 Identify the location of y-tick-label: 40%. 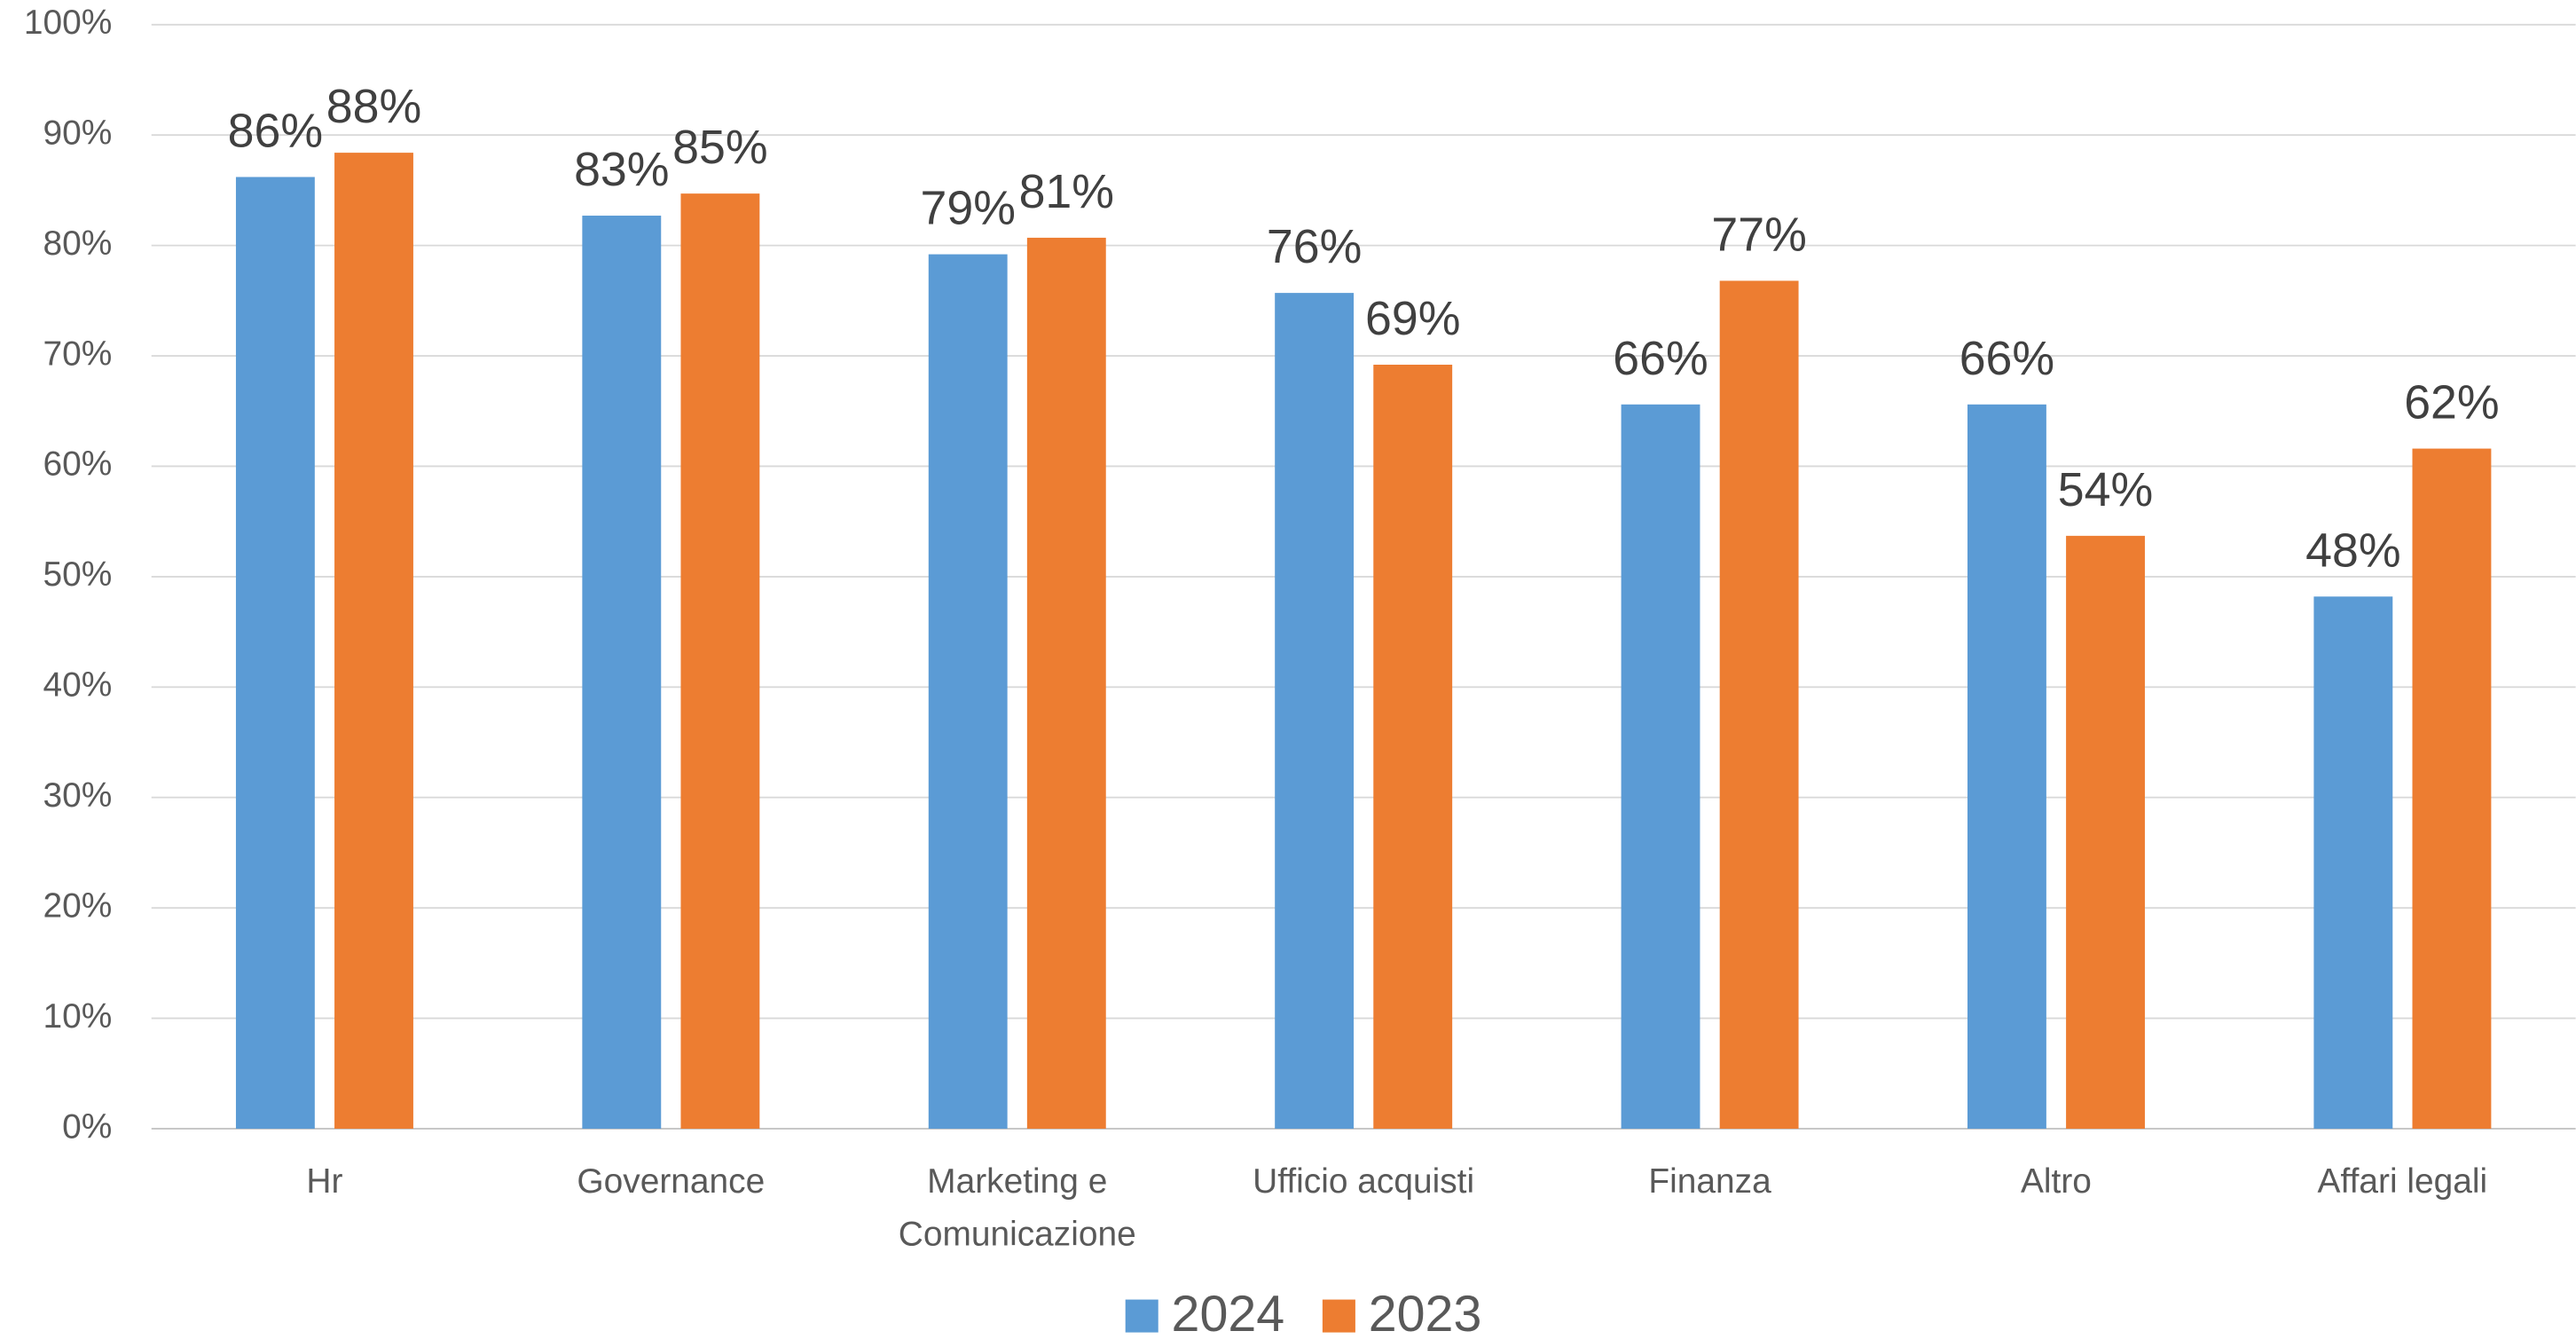
(77, 685).